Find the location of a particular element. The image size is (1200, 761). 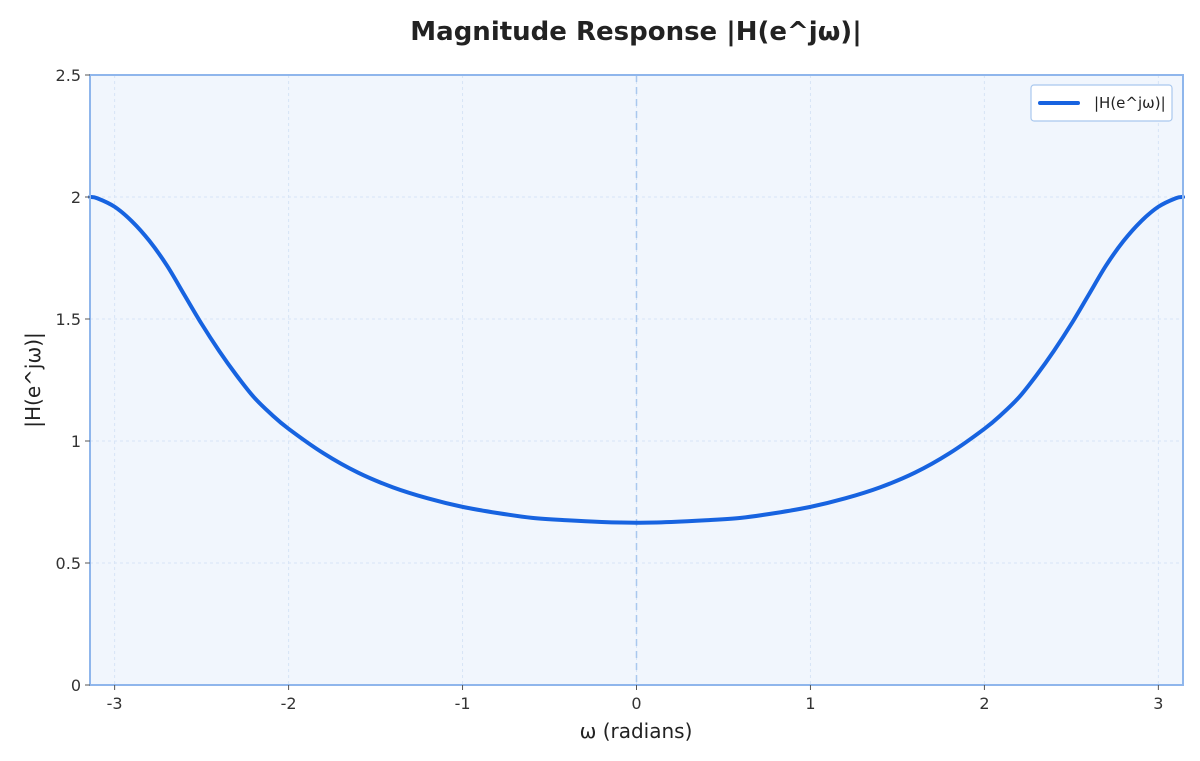

x-tick-label: 1 is located at coordinates (810, 703).